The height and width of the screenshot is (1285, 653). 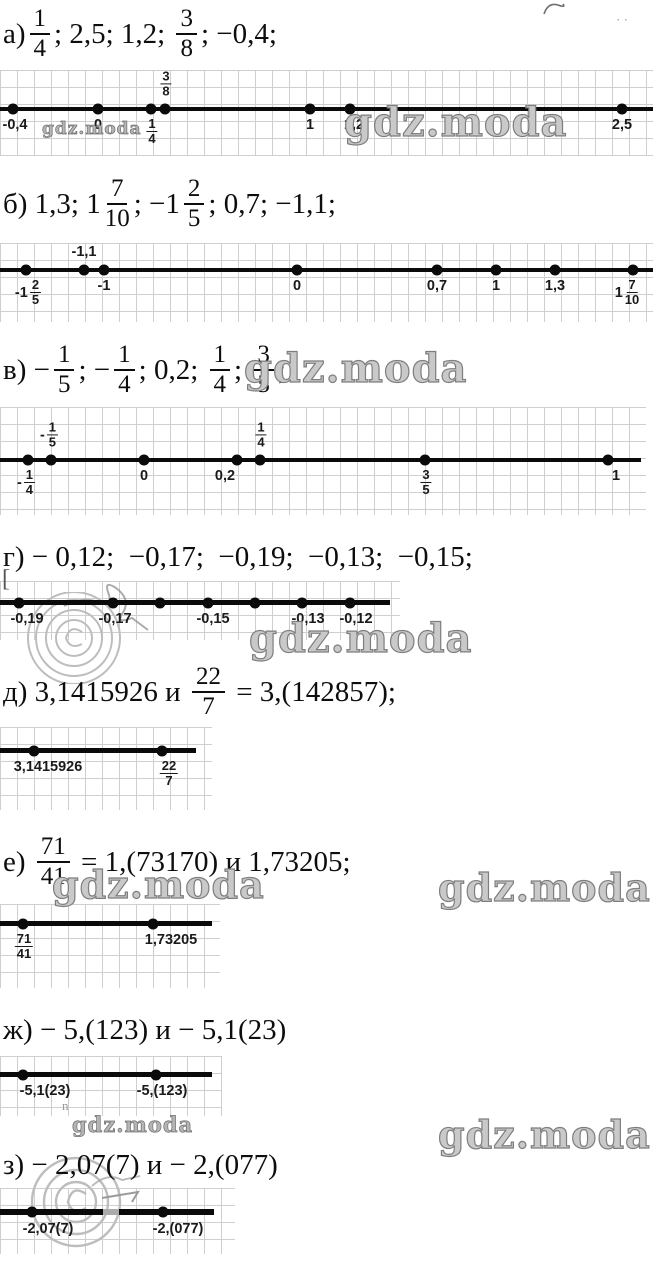 What do you see at coordinates (45, 1091) in the screenshot?
I see `math-text: -5,1(23)` at bounding box center [45, 1091].